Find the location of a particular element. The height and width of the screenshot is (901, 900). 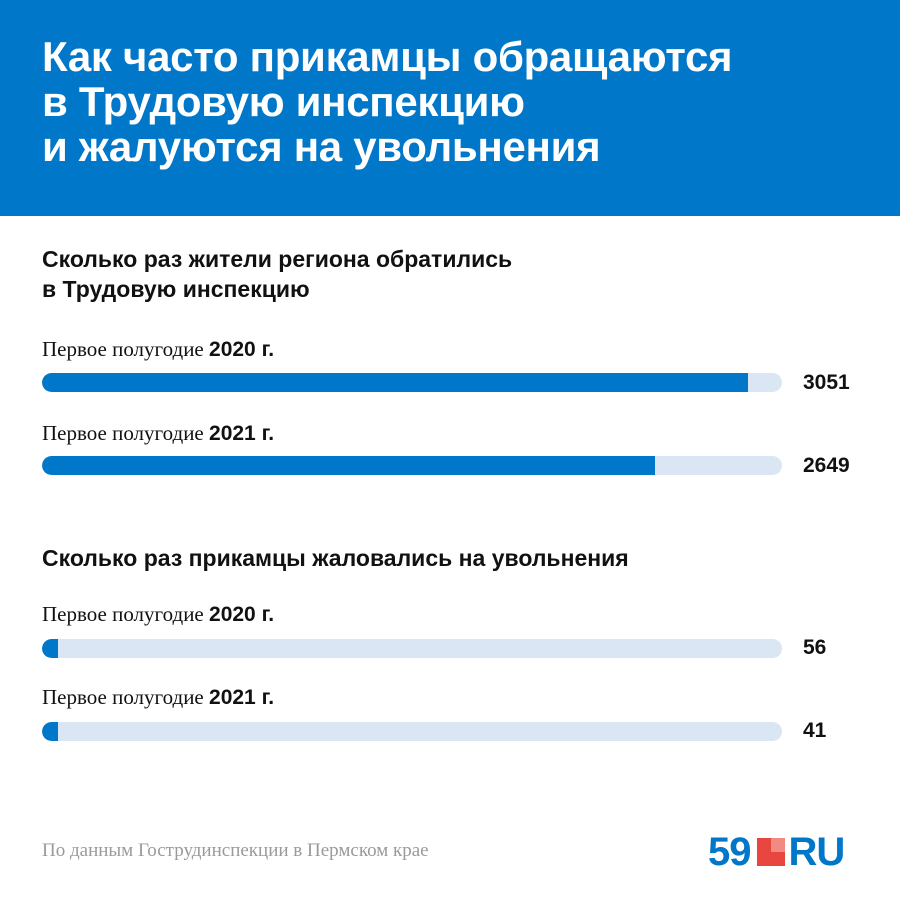

chart-2-bar-2-label: Первое полугодие 2021 г. is located at coordinates (158, 697).